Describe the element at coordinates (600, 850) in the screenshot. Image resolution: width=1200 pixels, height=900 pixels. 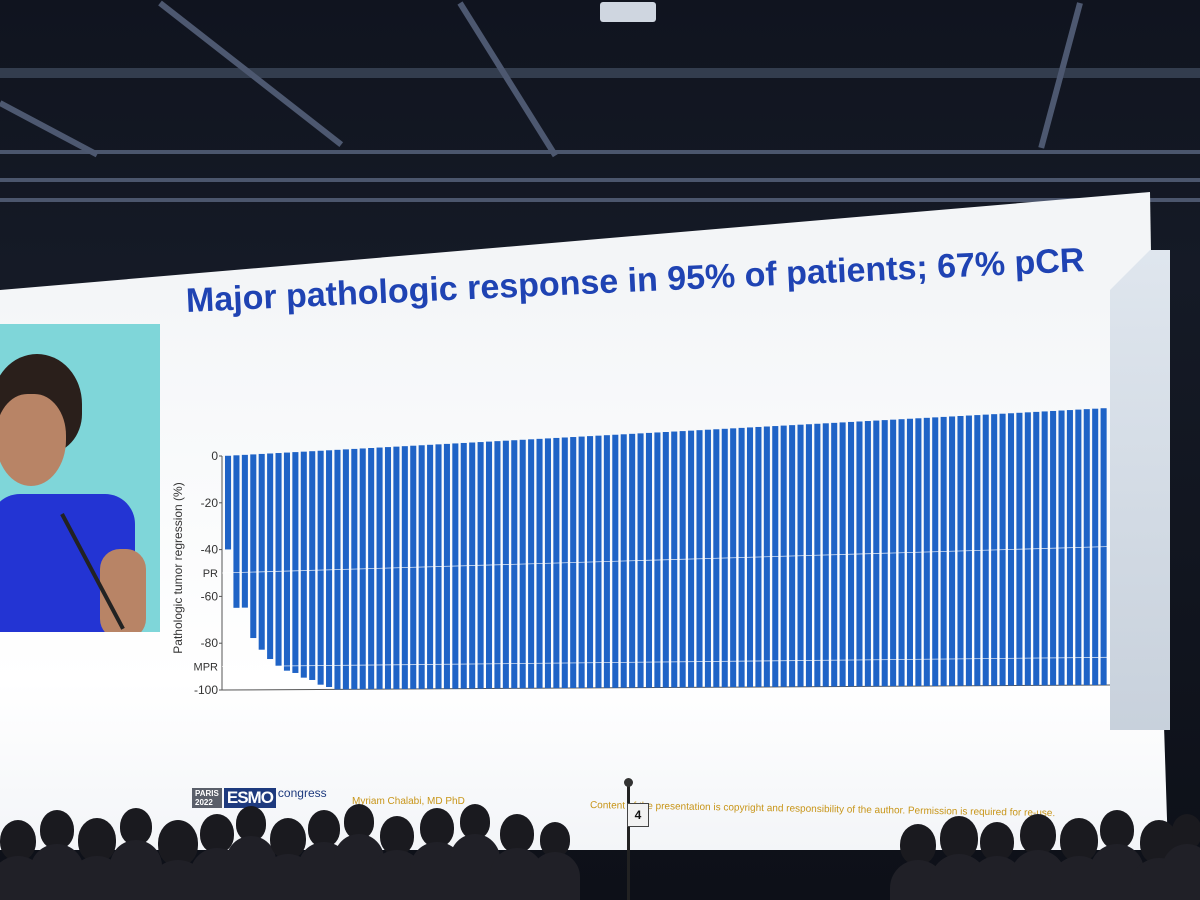
I see `audience-silhouettes` at that location.